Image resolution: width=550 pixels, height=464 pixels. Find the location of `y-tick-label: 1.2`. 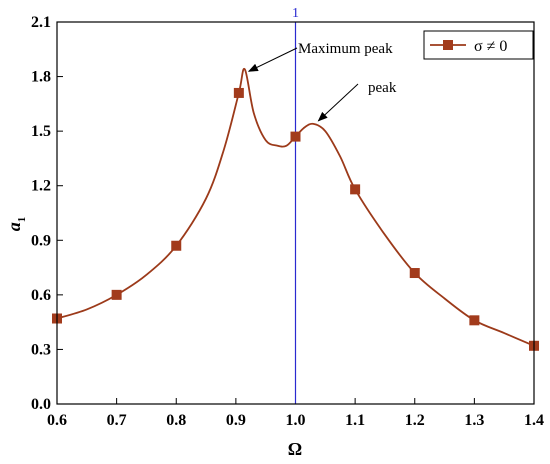

y-tick-label: 1.2 is located at coordinates (41, 186).